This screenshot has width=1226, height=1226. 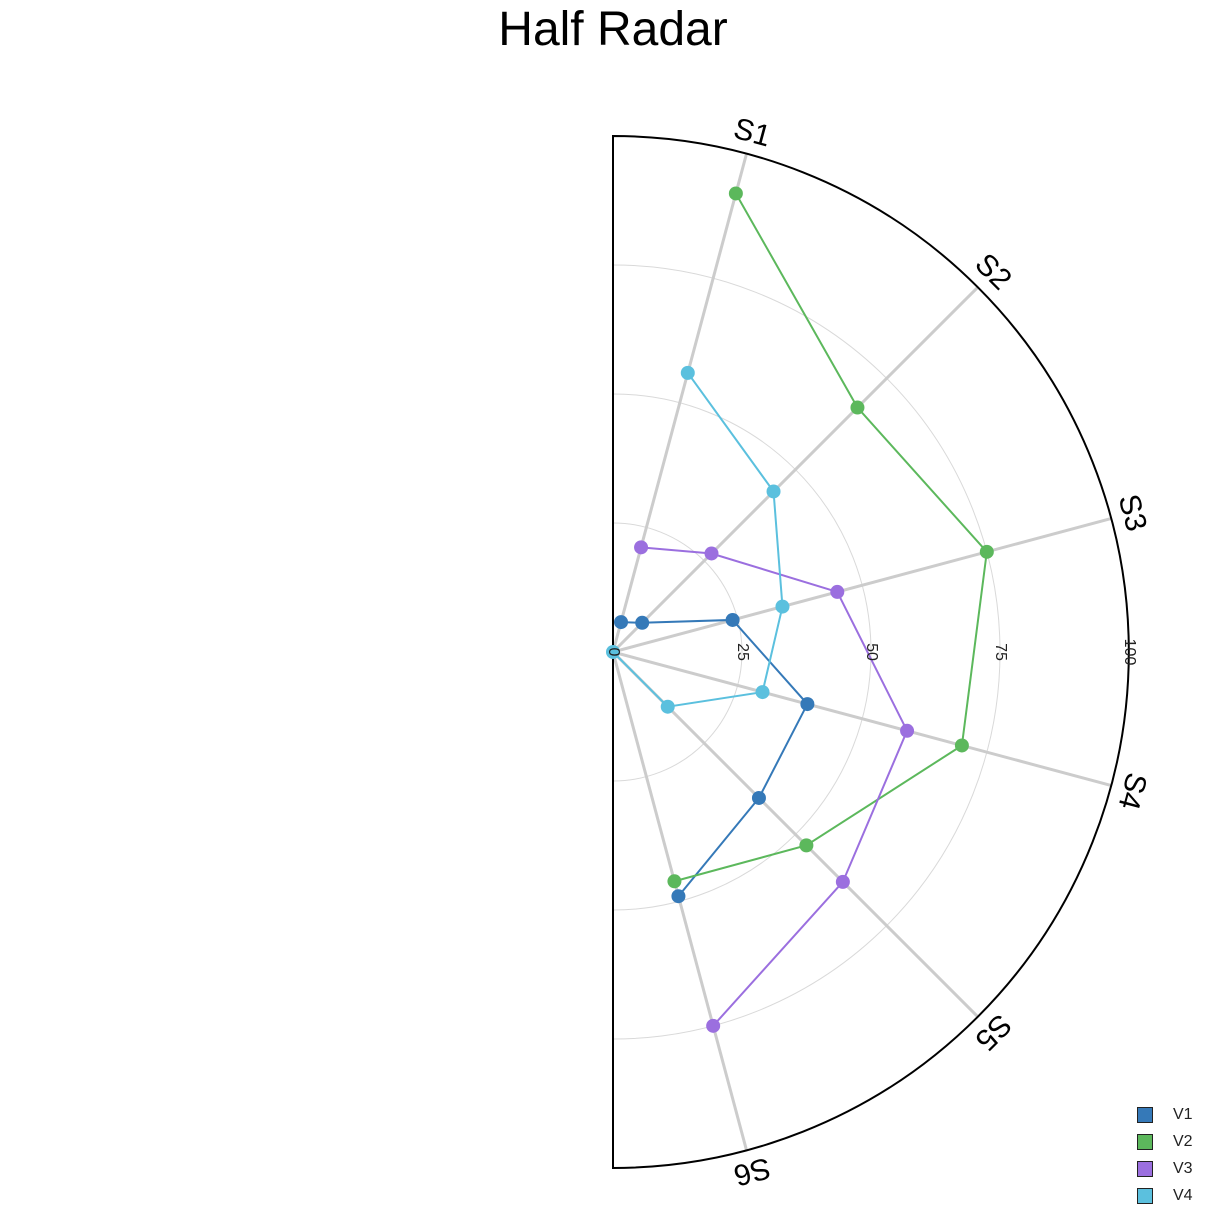 What do you see at coordinates (1165, 1195) in the screenshot?
I see `legend-item-v4: V4` at bounding box center [1165, 1195].